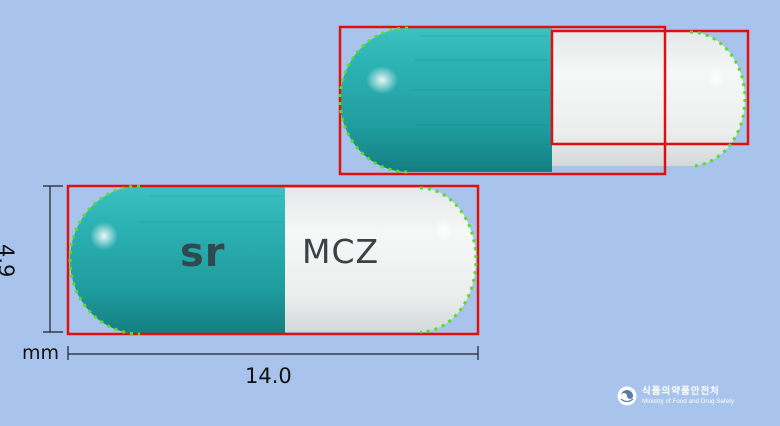 The image size is (780, 426). I want to click on unit-label: mm, so click(41, 353).